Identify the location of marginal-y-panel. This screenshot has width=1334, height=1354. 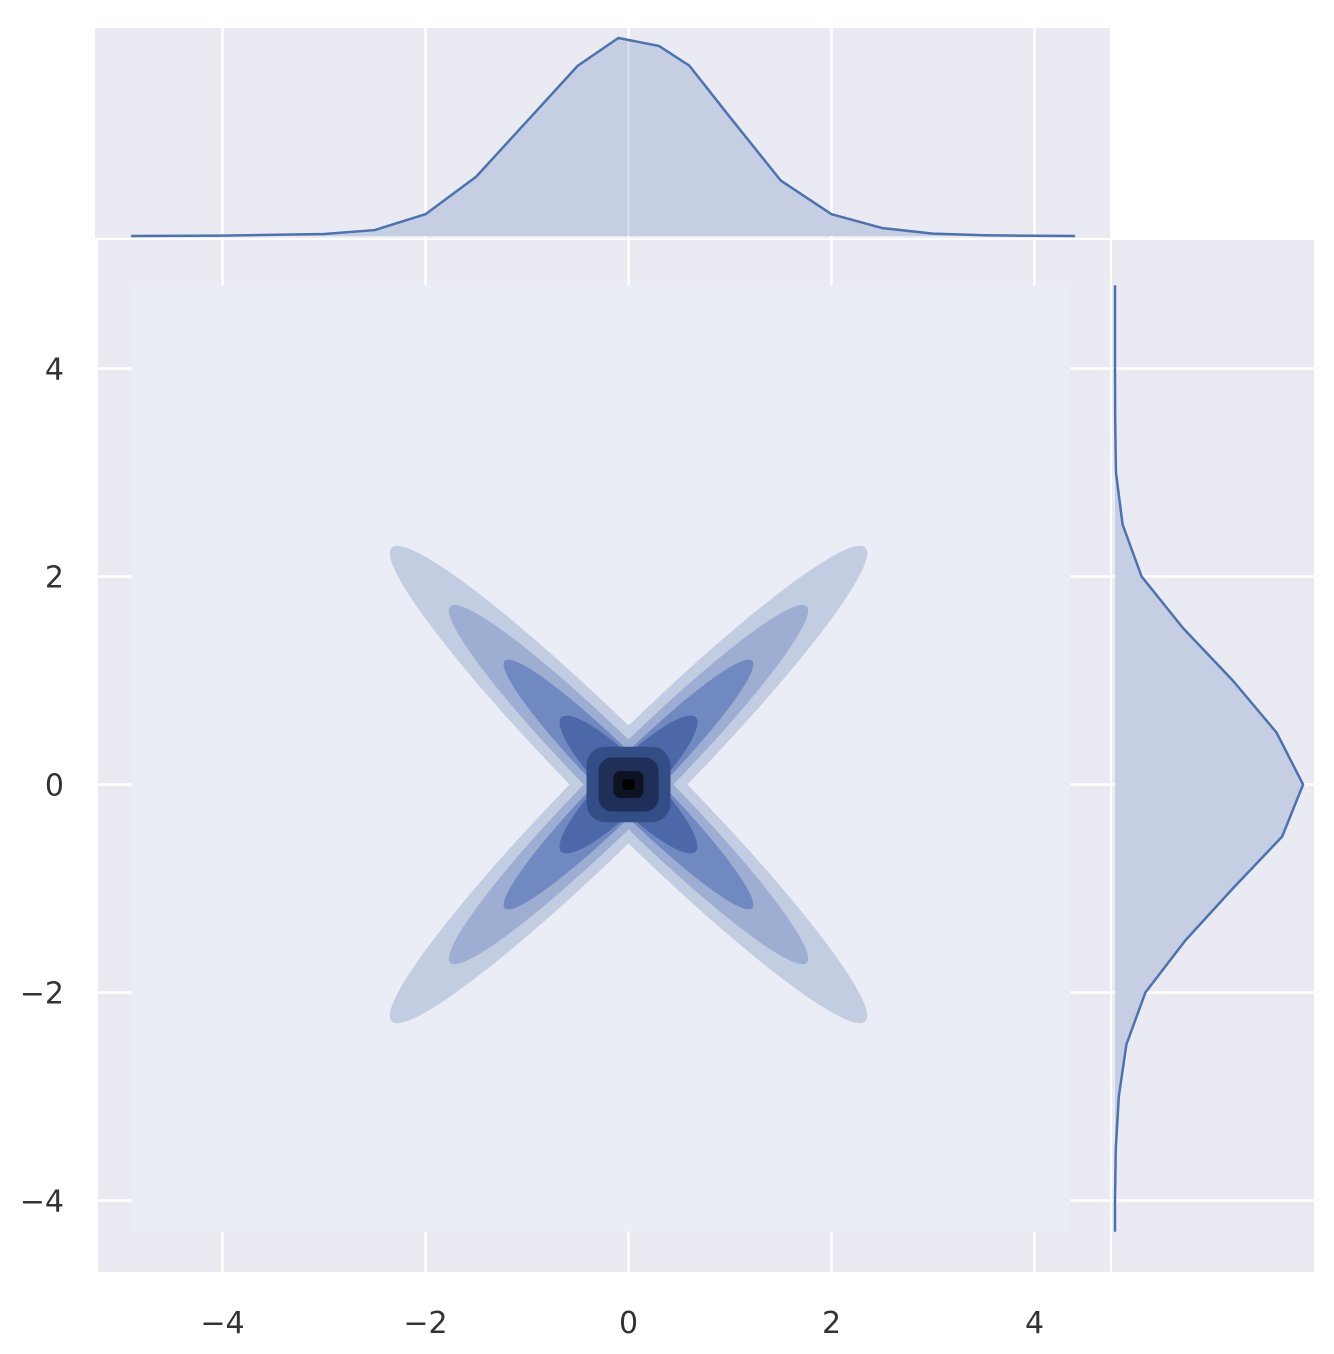
(1213, 756).